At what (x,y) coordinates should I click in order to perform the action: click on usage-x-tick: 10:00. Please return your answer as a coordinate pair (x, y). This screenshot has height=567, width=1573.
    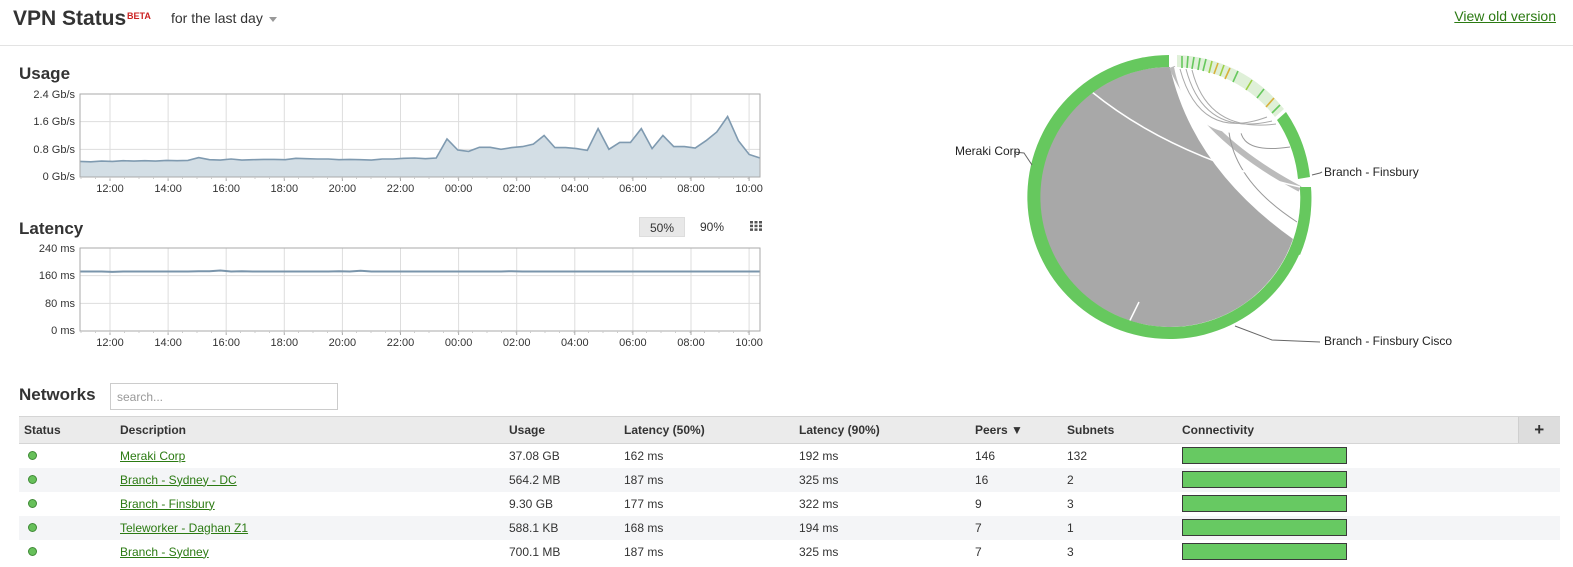
    Looking at the image, I should click on (749, 189).